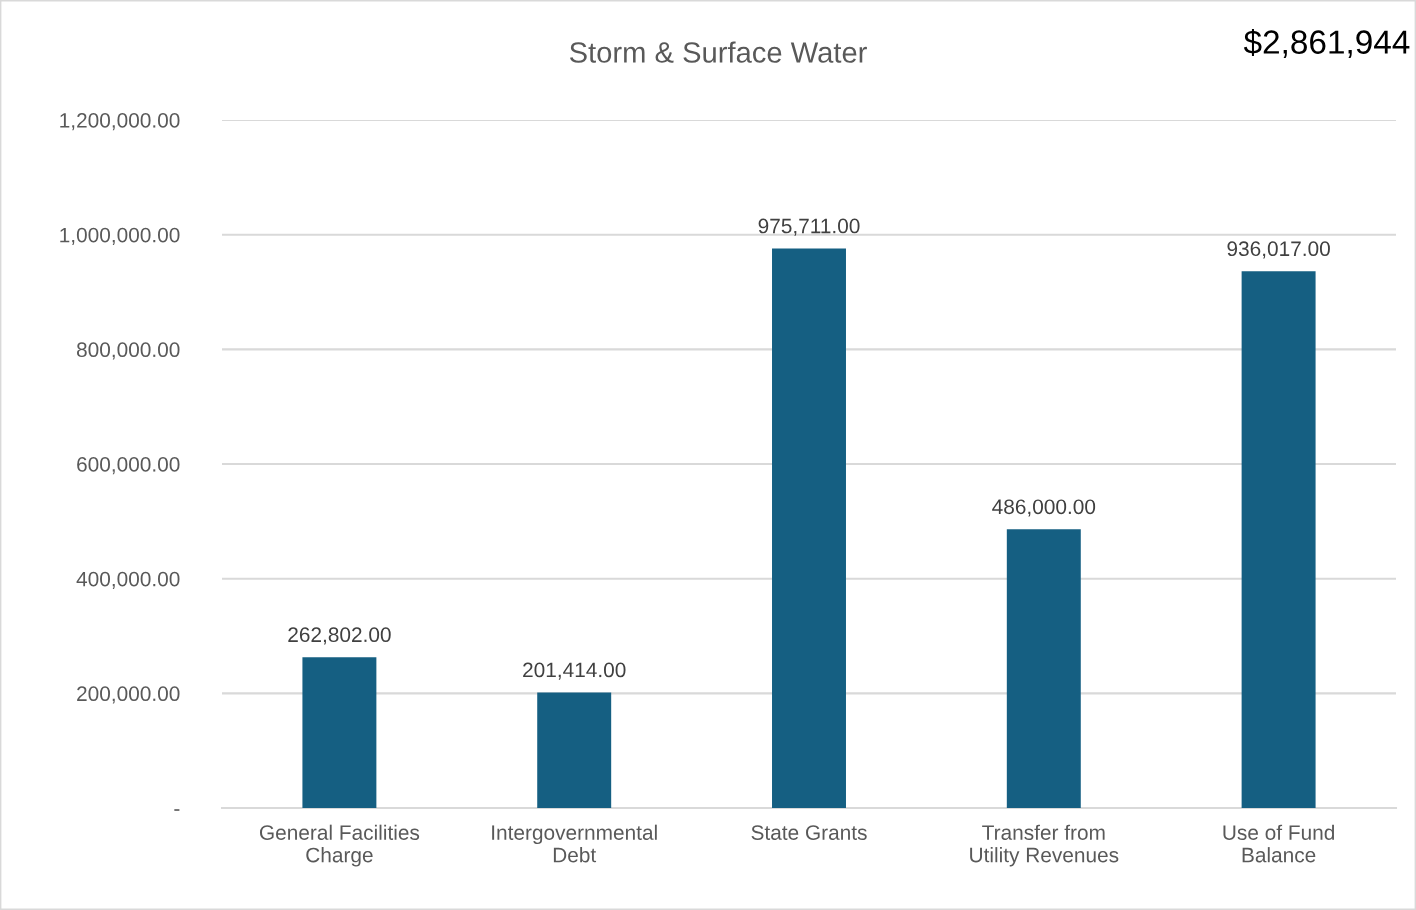  Describe the element at coordinates (120, 122) in the screenshot. I see `y-tick-label: 1,200,000.00` at that location.